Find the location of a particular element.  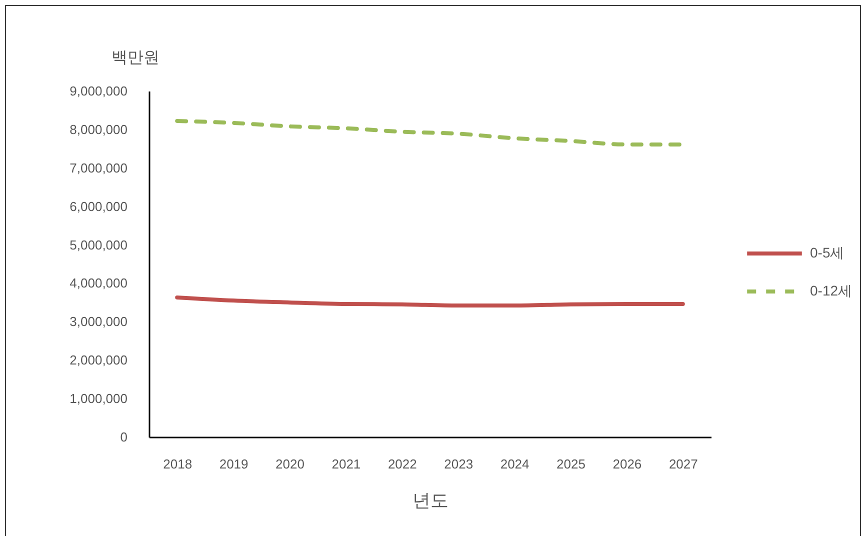

y-tick-label: 4,000,000 is located at coordinates (99, 283).